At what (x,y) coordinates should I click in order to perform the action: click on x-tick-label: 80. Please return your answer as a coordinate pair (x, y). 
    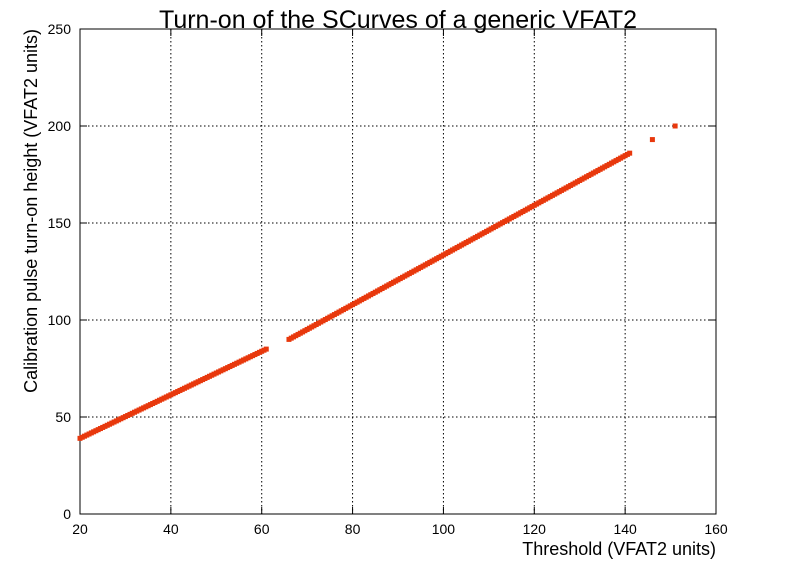
    Looking at the image, I should click on (353, 529).